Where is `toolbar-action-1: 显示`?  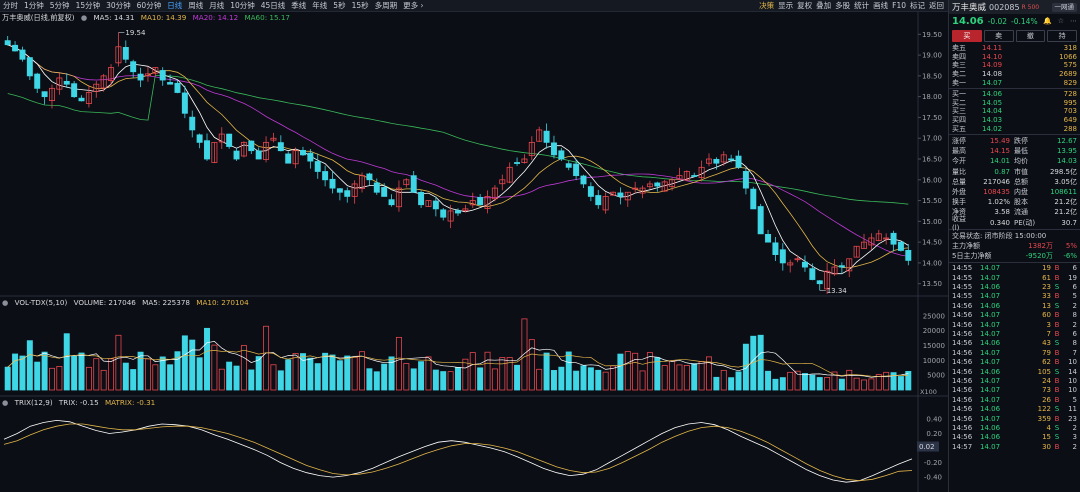
toolbar-action-1: 显示 is located at coordinates (786, 5).